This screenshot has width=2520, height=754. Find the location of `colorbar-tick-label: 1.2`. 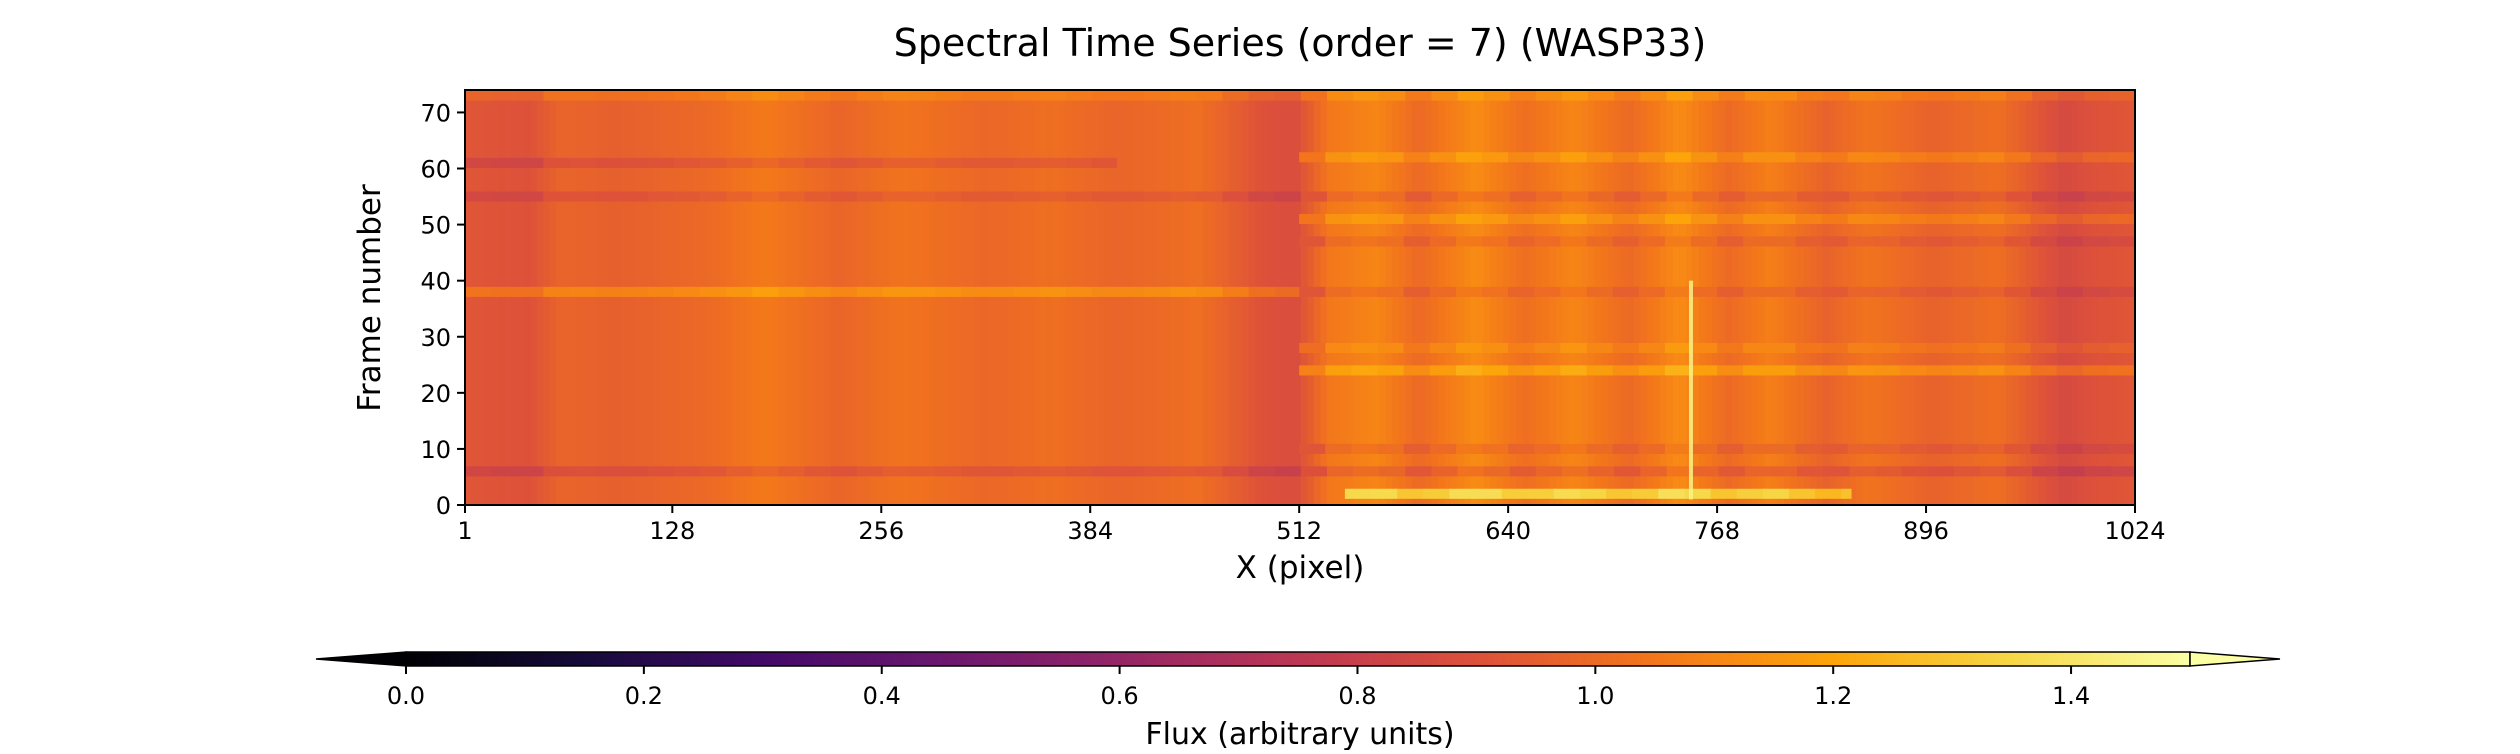

colorbar-tick-label: 1.2 is located at coordinates (1833, 696).